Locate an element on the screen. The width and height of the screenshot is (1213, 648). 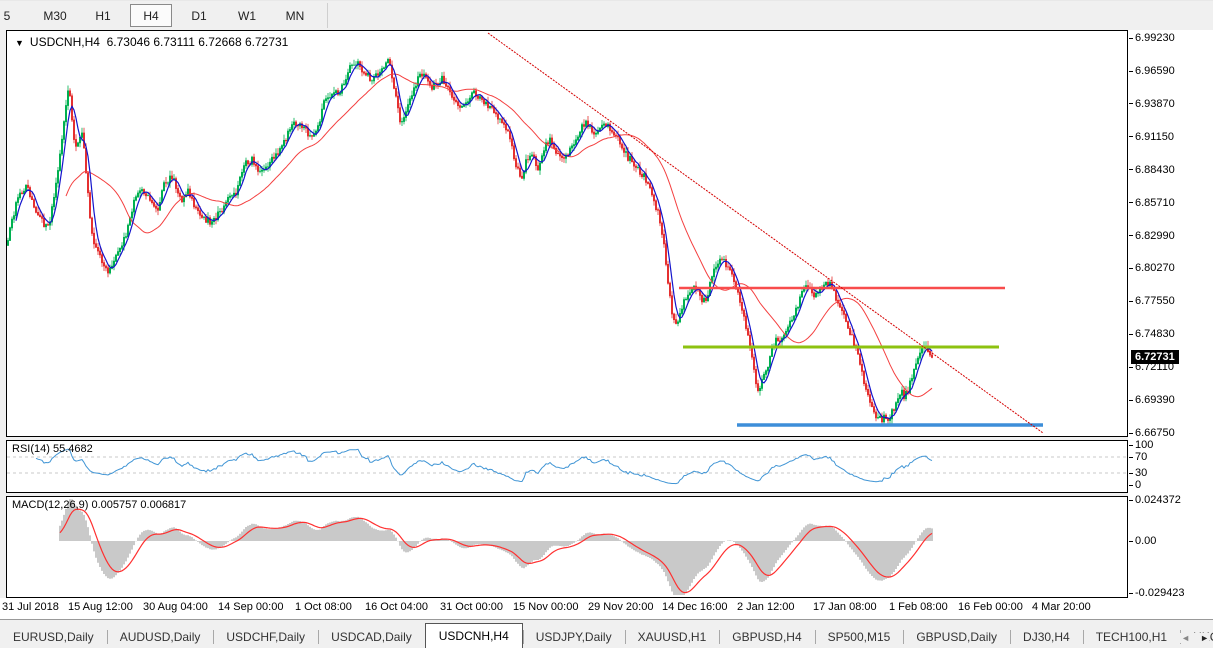
date-tick-label: 14 Sep 00:00 is located at coordinates (251, 607).